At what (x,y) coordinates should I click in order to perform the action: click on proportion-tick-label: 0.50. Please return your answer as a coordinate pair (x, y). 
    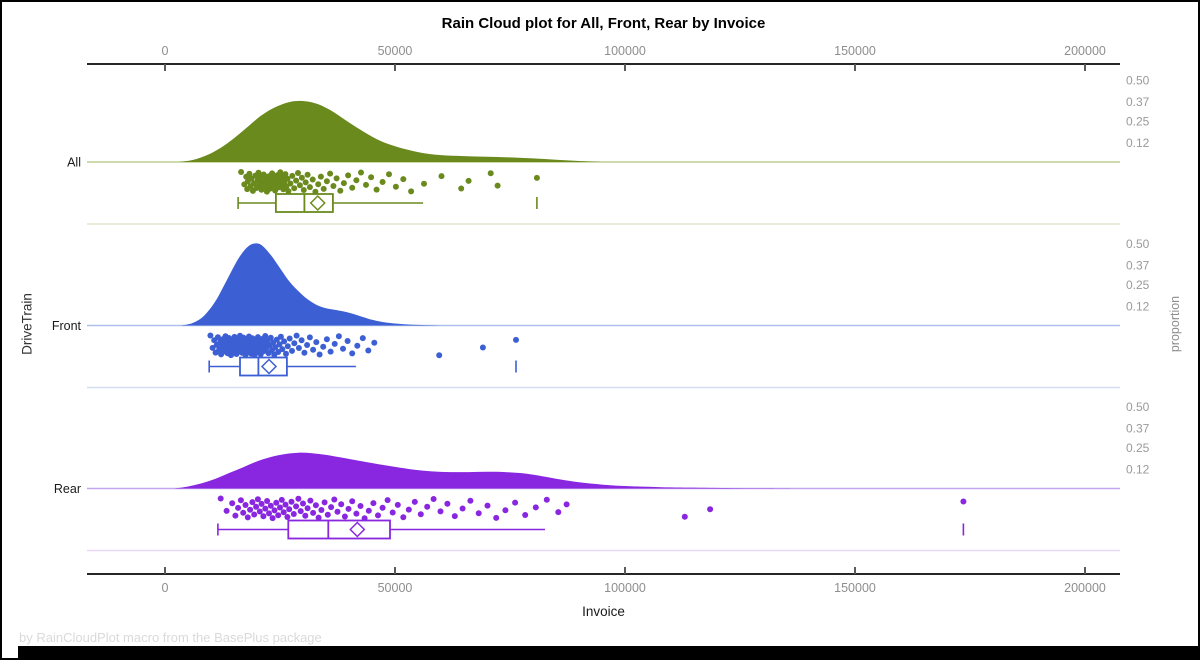
    Looking at the image, I should click on (1138, 244).